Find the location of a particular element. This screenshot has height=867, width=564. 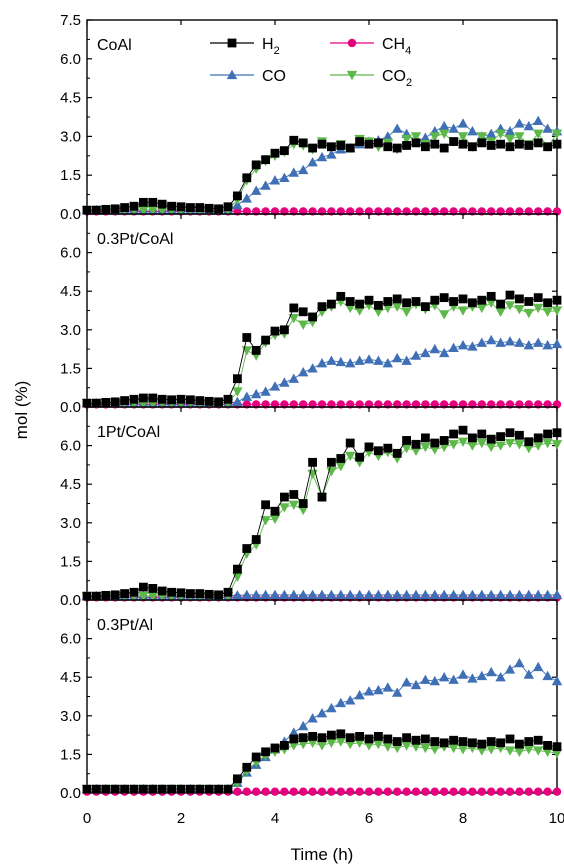

y-tick-label: 4.5 is located at coordinates (70, 291).